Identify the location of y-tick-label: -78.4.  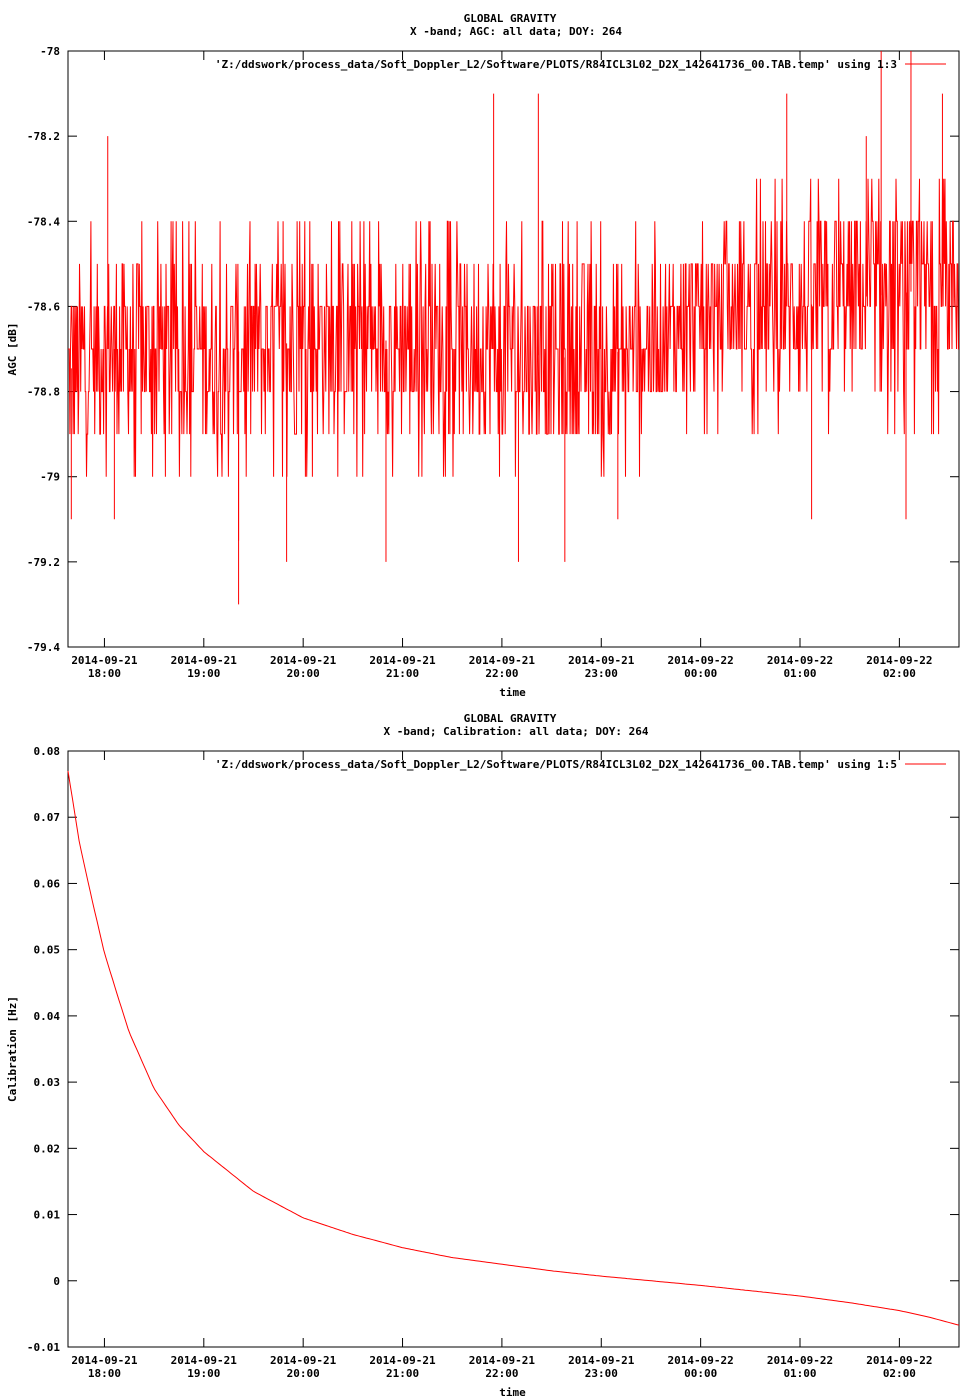
(43, 221).